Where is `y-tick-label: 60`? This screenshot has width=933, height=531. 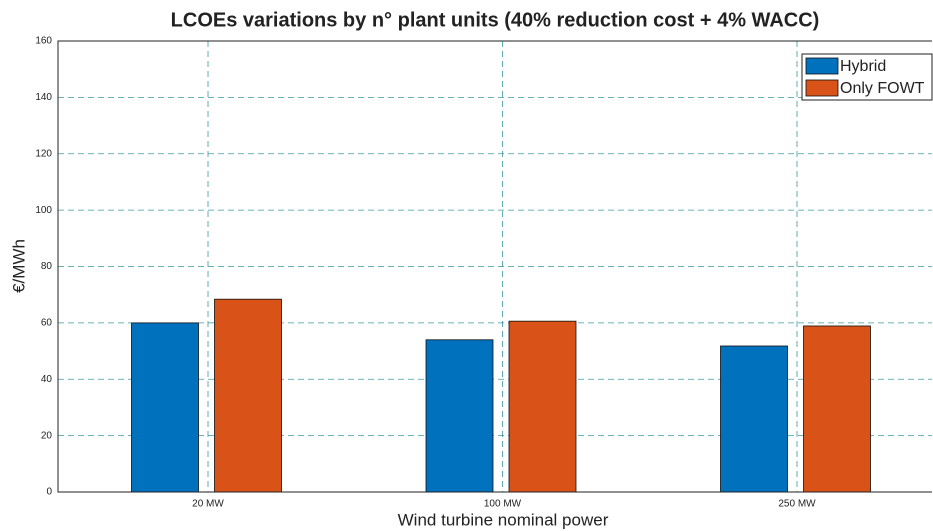
y-tick-label: 60 is located at coordinates (47, 323).